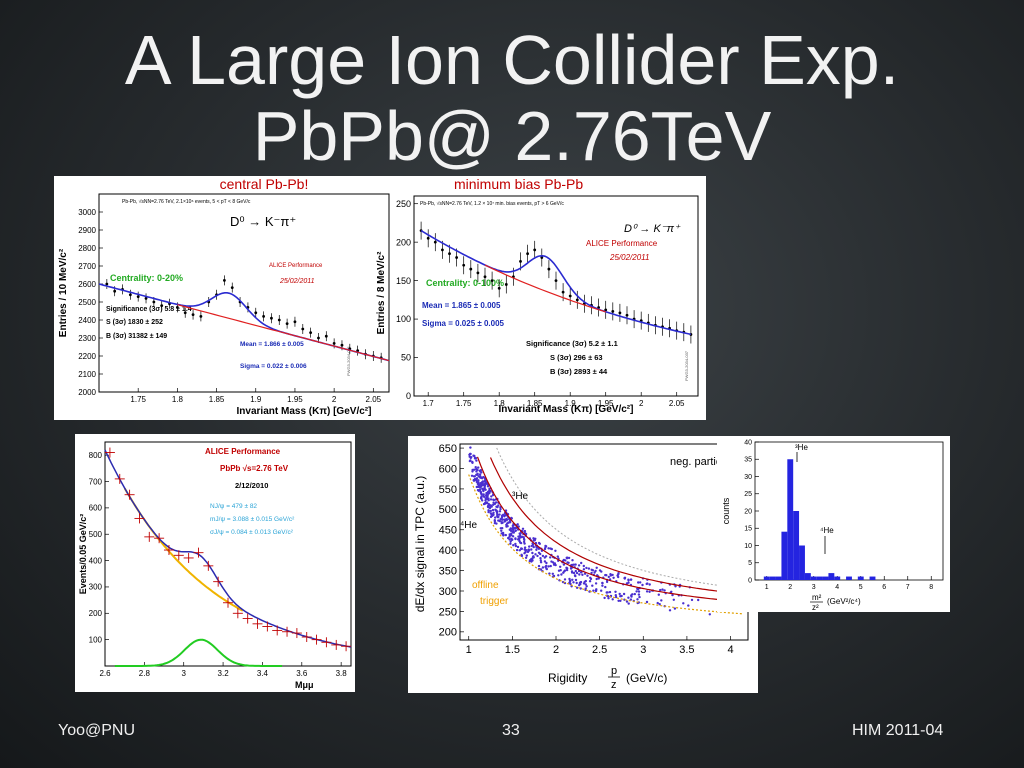  I want to click on d0-left-decay: D⁰ → K⁻π⁺, so click(263, 221).